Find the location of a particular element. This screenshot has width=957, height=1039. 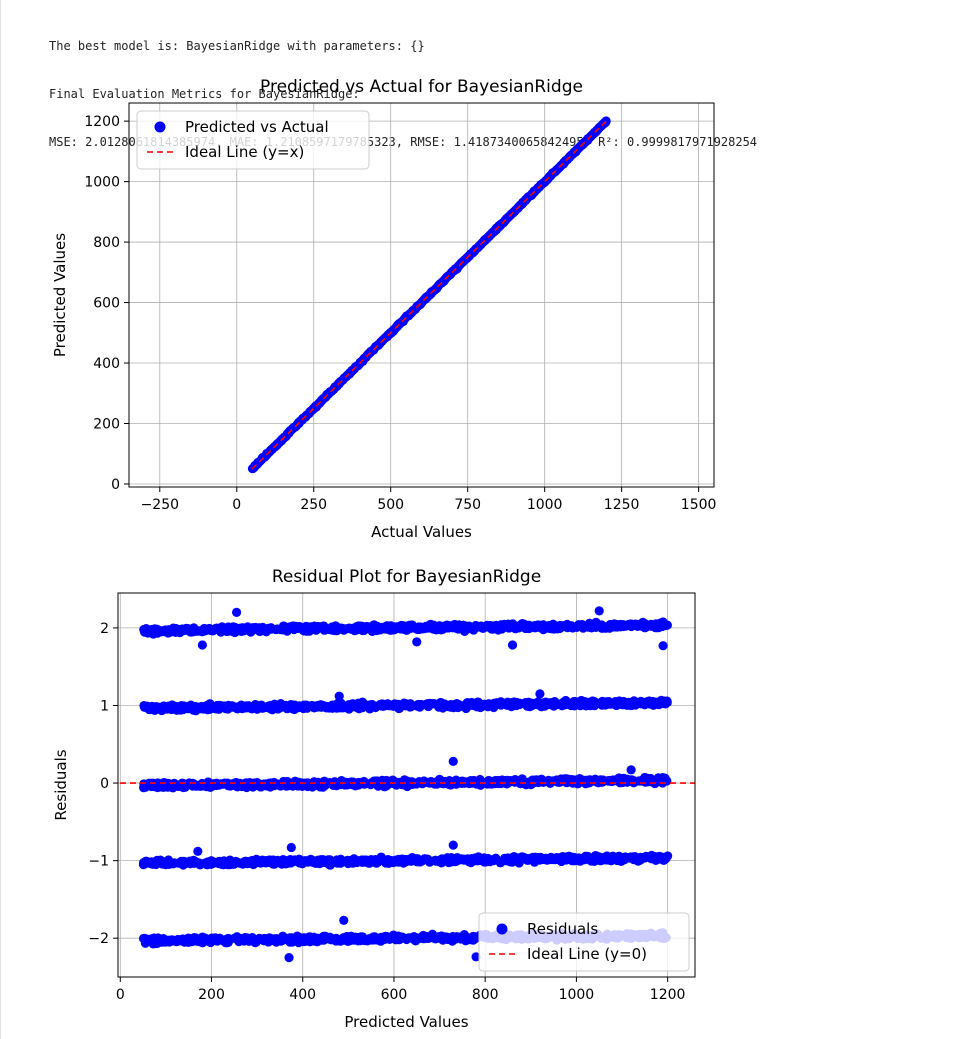

legend: Residuals Ideal Line (y=0) is located at coordinates (584, 942).